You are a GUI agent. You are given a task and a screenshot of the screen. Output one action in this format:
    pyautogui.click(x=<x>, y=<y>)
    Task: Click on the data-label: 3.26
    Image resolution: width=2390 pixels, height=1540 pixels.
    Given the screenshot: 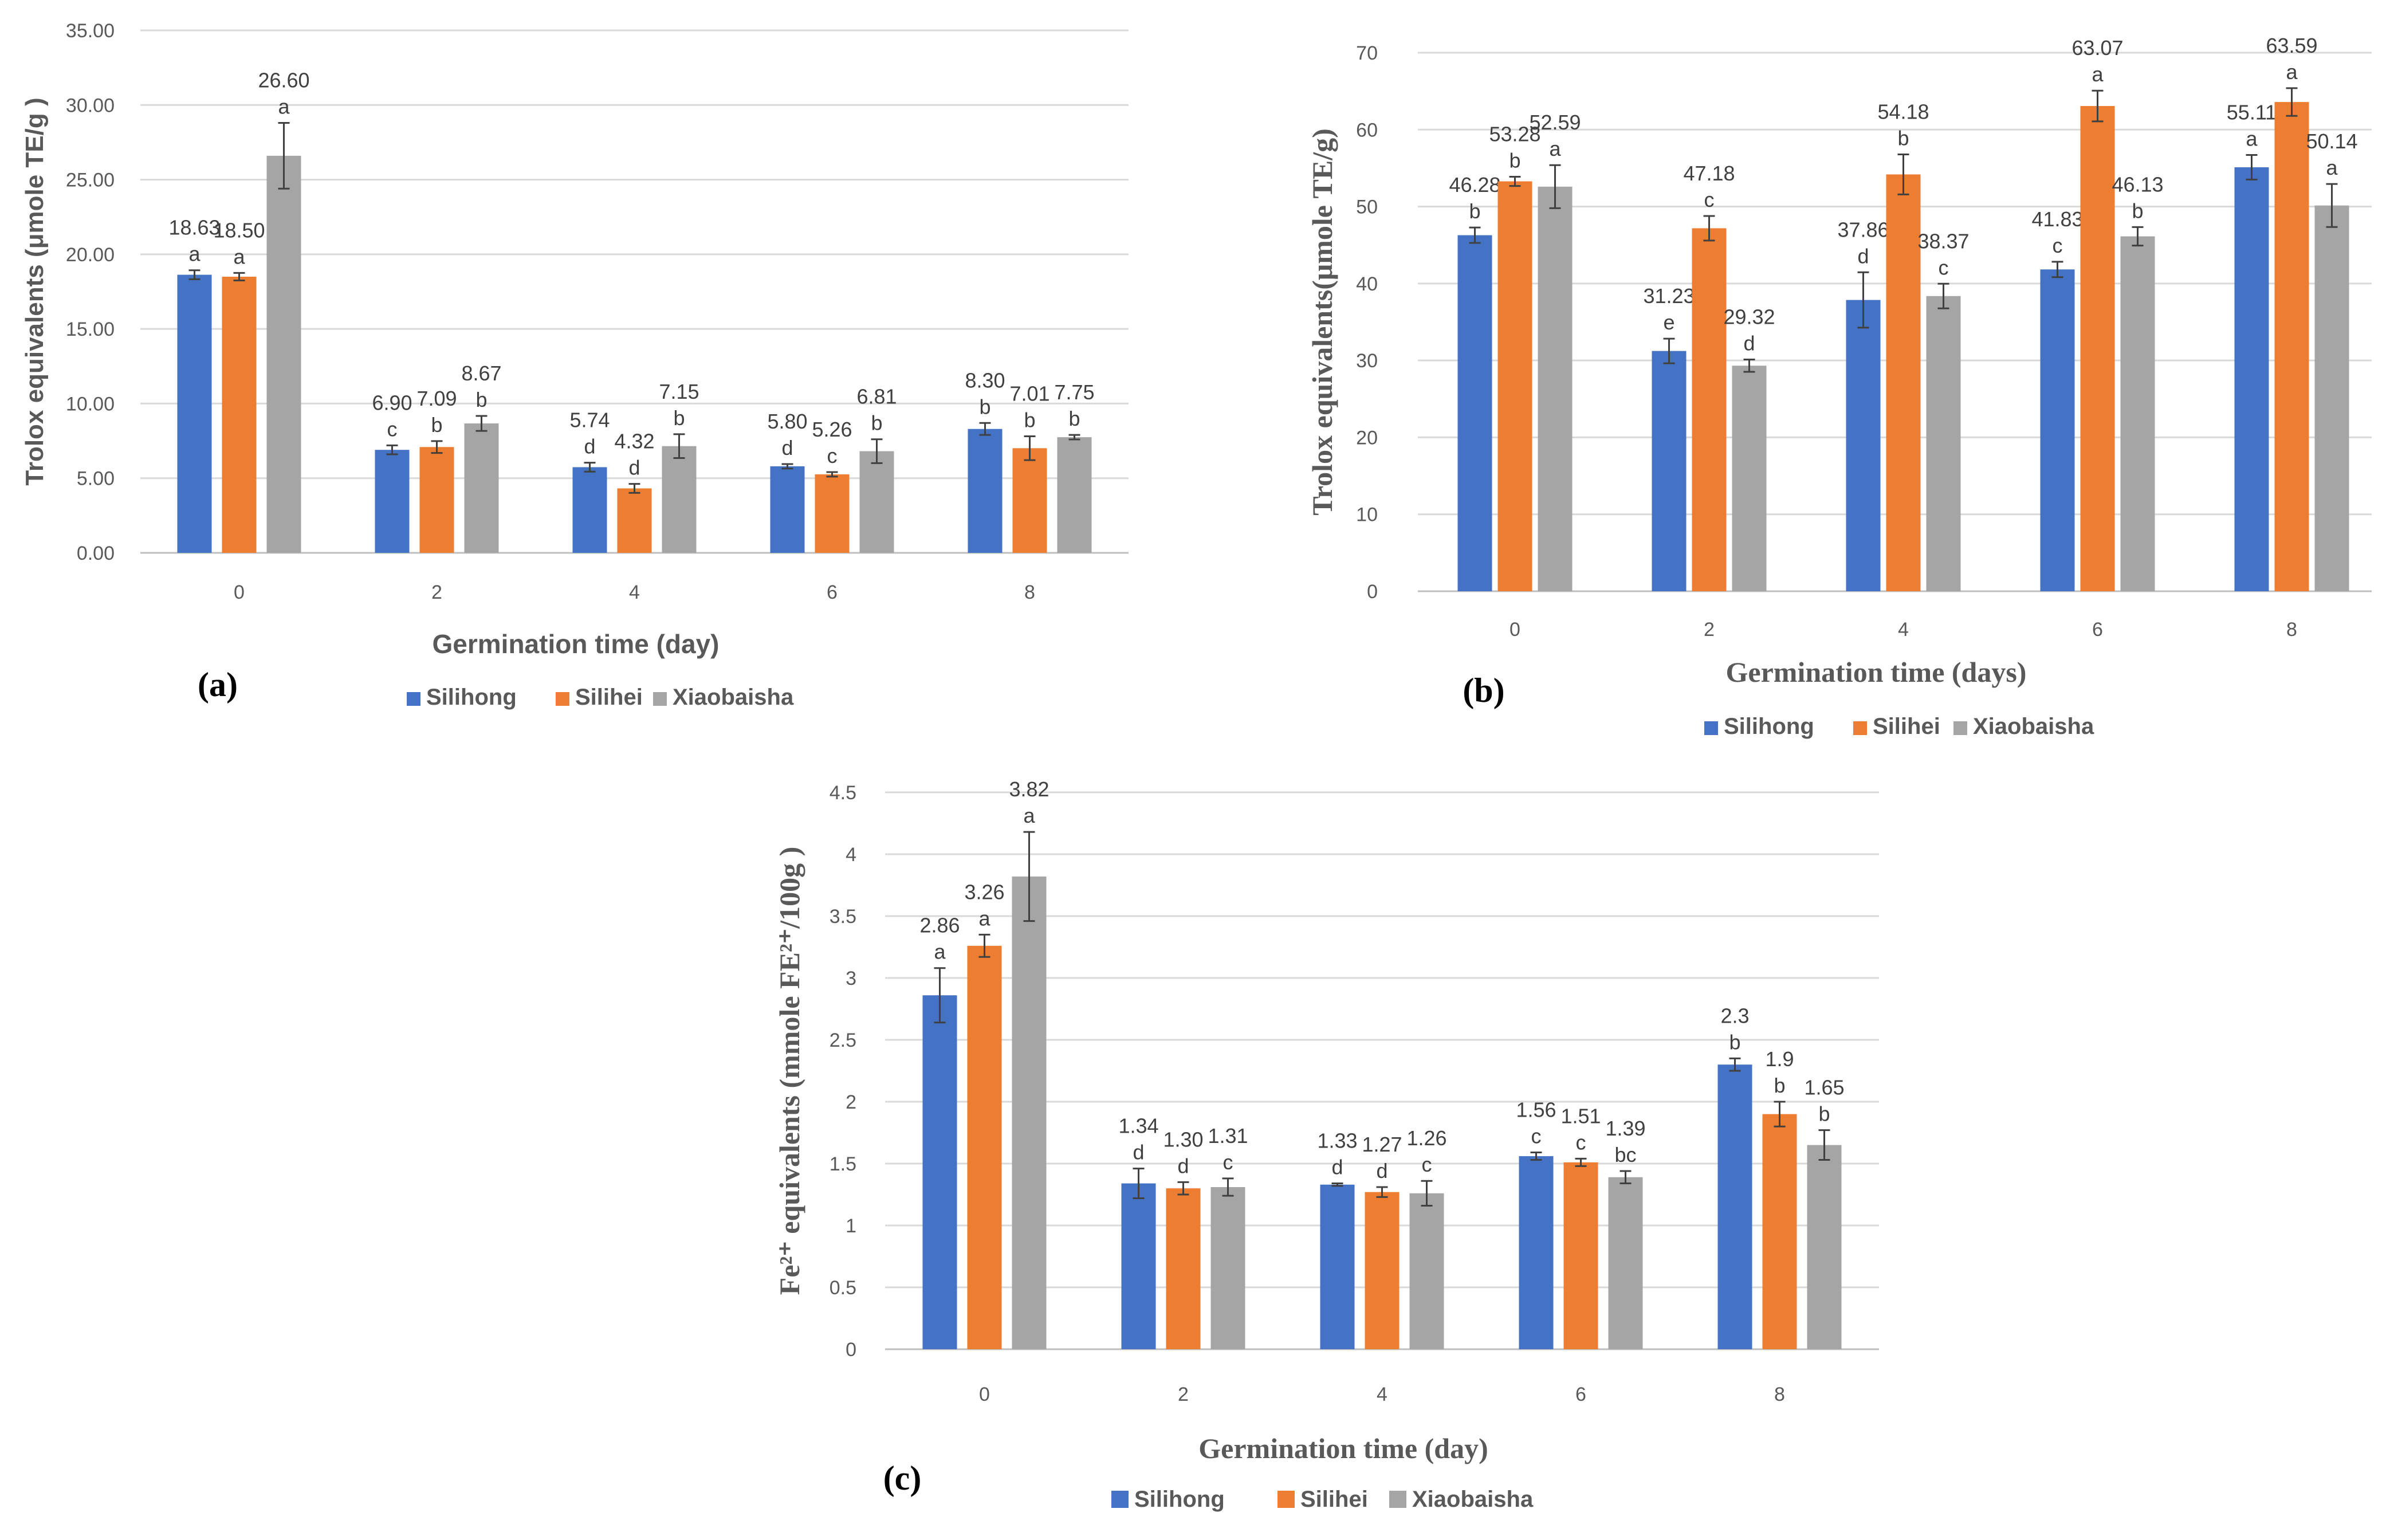 What is the action you would take?
    pyautogui.click(x=984, y=891)
    